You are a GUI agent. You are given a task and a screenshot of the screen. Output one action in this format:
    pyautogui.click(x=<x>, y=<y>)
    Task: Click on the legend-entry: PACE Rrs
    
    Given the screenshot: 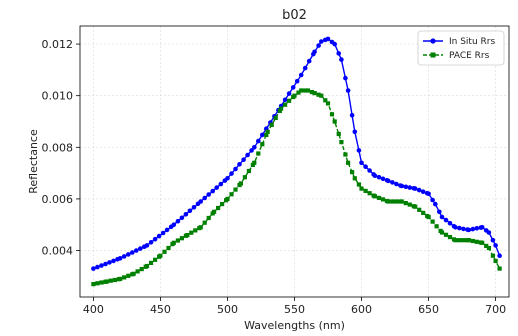 What is the action you would take?
    pyautogui.click(x=456, y=56)
    